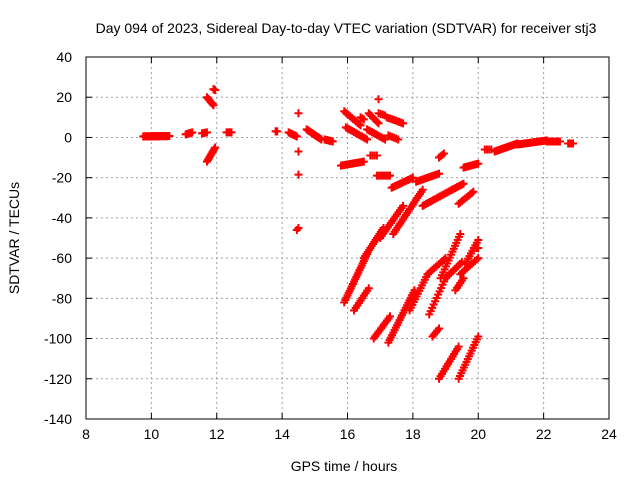  I want to click on y-tick-label: -60, so click(62, 258).